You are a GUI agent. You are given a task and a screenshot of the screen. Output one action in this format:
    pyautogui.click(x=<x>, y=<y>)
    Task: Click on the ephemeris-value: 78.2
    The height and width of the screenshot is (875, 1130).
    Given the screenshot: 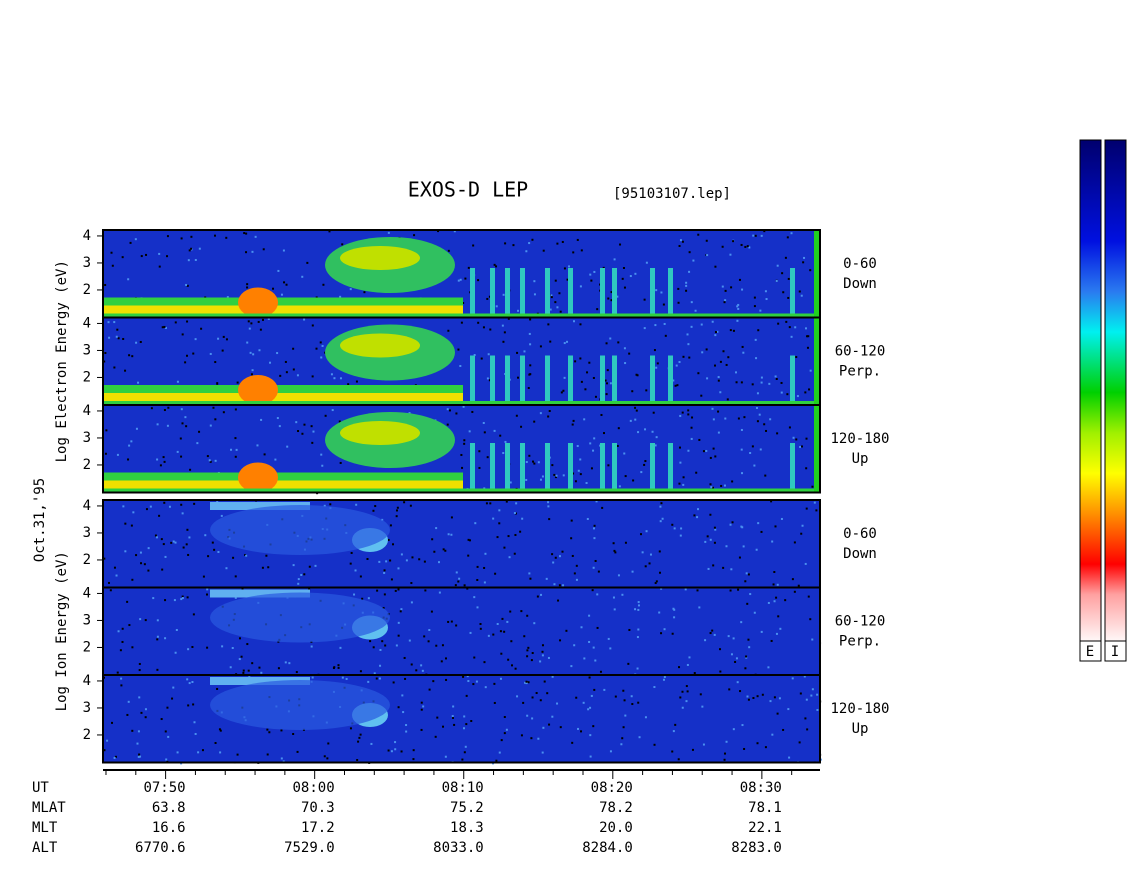 What is the action you would take?
    pyautogui.click(x=616, y=808)
    